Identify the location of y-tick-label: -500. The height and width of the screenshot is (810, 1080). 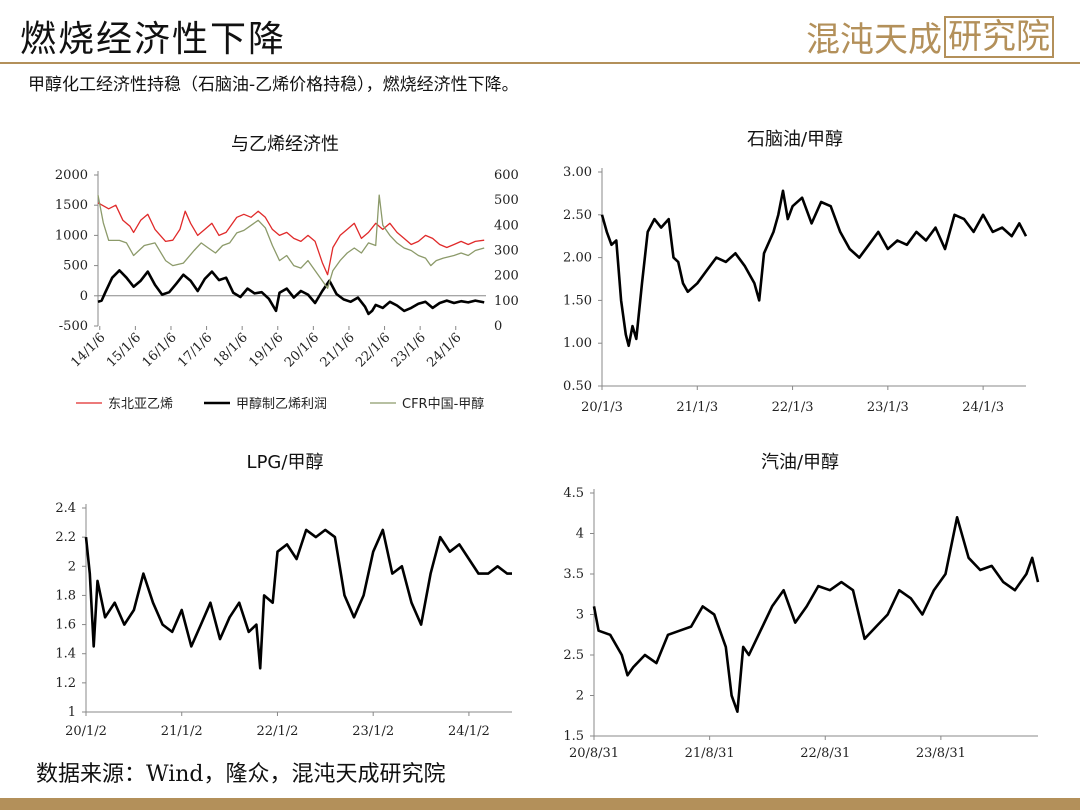
(73, 326).